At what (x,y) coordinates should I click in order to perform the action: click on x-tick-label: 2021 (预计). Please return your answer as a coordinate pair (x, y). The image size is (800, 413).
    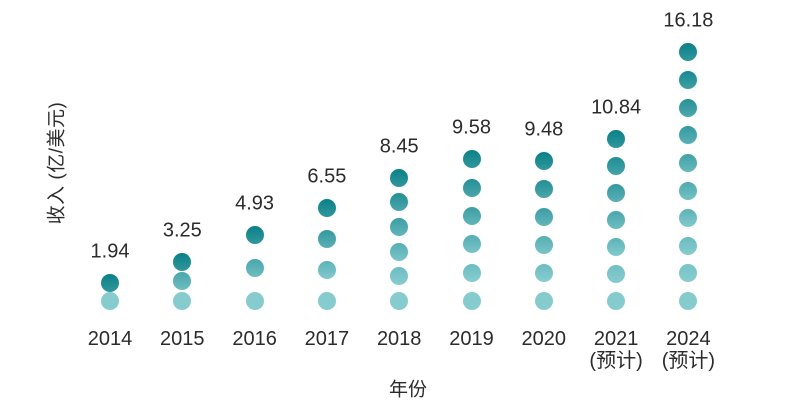
    Looking at the image, I should click on (615, 350).